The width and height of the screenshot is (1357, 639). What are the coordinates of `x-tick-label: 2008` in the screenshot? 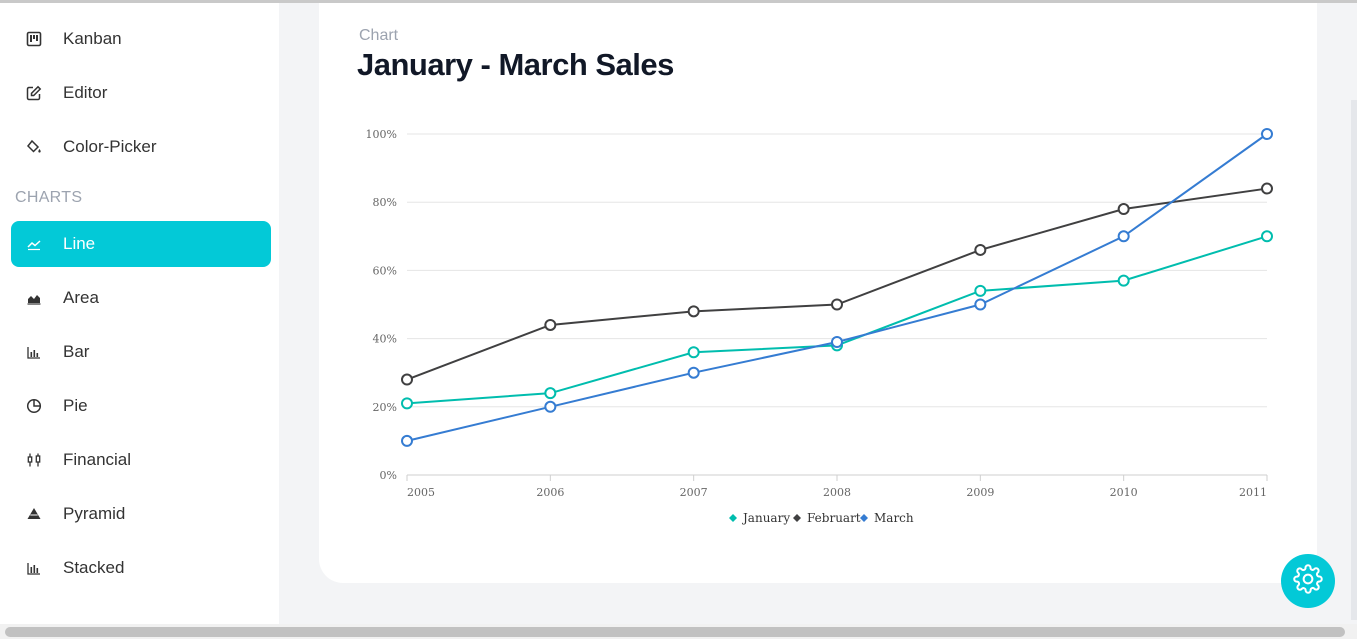 It's located at (837, 492).